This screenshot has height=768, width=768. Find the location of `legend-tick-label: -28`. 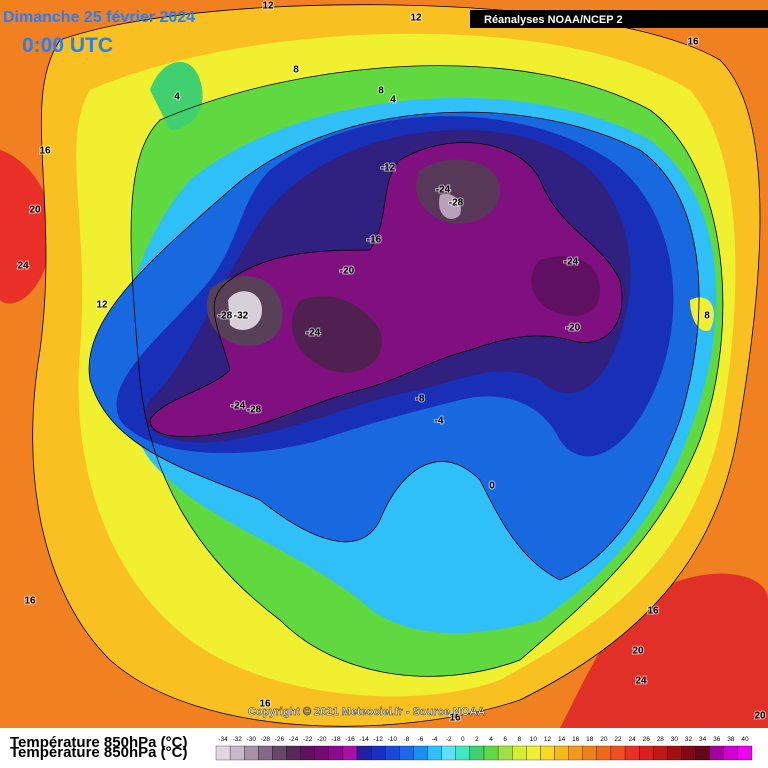

legend-tick-label: -28 is located at coordinates (266, 739).